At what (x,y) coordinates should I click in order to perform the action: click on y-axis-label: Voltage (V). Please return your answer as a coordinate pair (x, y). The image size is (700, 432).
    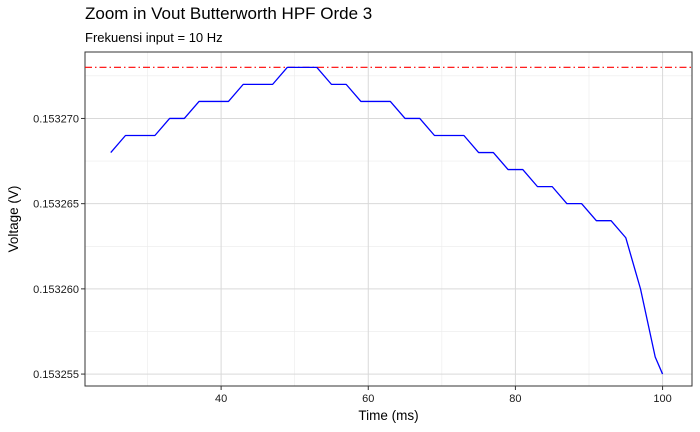
    Looking at the image, I should click on (13, 219).